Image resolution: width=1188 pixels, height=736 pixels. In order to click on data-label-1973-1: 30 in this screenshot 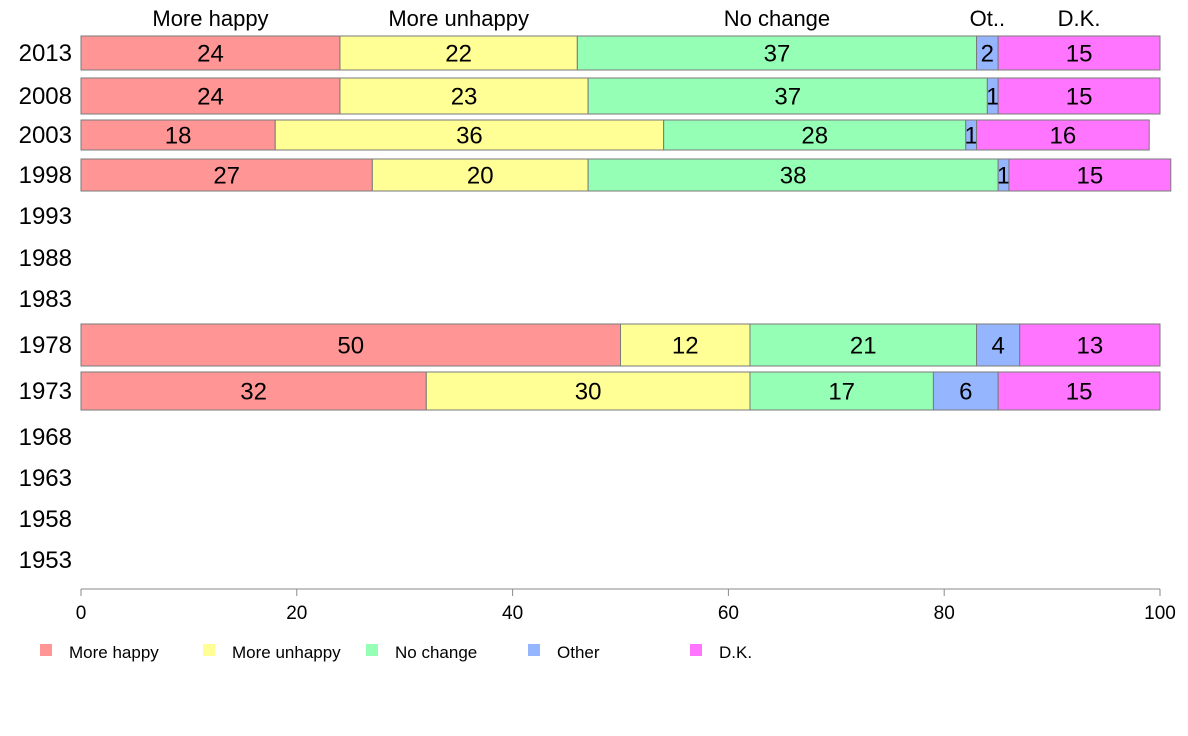, I will do `click(588, 392)`.